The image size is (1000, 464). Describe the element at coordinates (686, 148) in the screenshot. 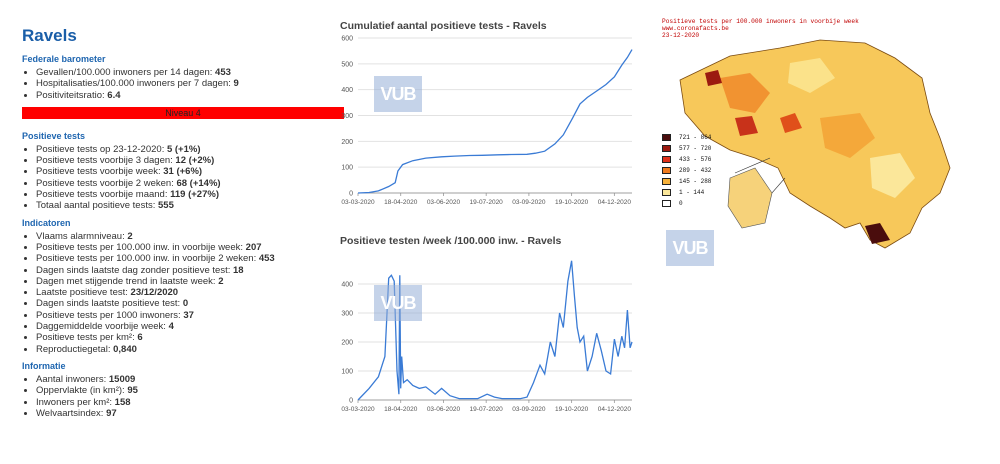

I see `legend-item: 577 - 720` at that location.